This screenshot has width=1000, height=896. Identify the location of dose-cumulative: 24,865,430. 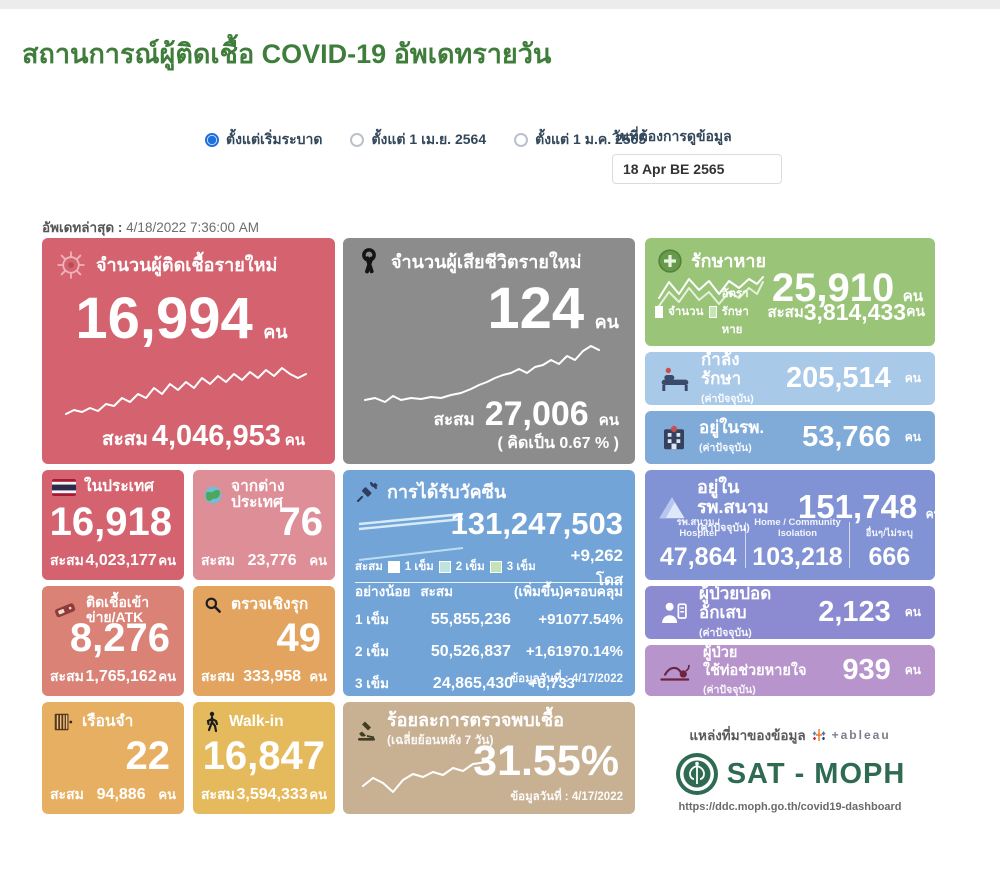
(472, 683).